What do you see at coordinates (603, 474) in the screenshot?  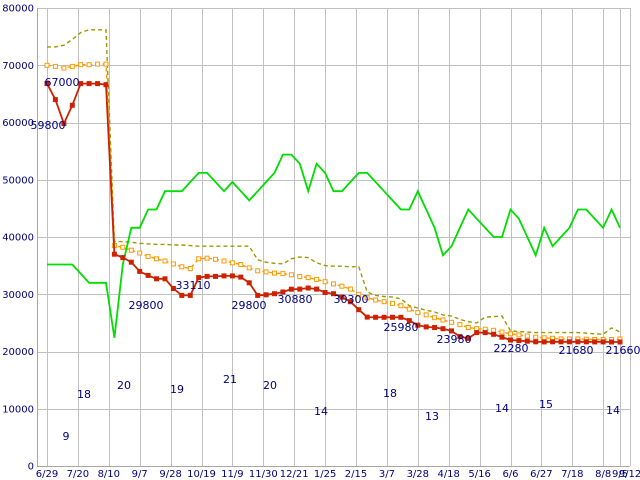 I see `x-tick-label: 8/8` at bounding box center [603, 474].